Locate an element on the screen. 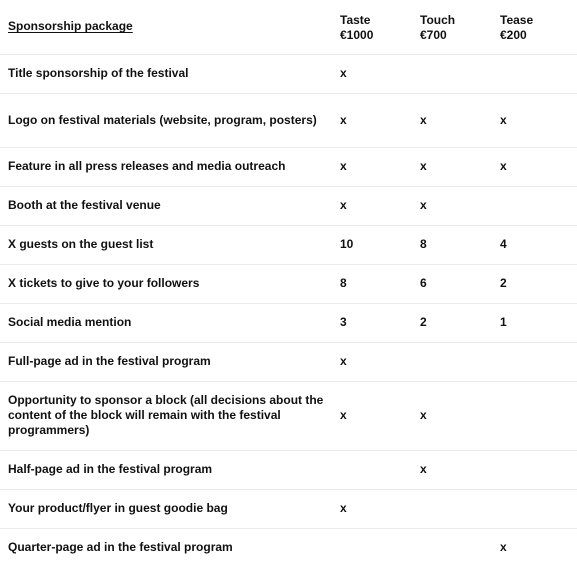 This screenshot has width=577, height=567. table-row: Booth at the festival venue x x is located at coordinates (288, 206).